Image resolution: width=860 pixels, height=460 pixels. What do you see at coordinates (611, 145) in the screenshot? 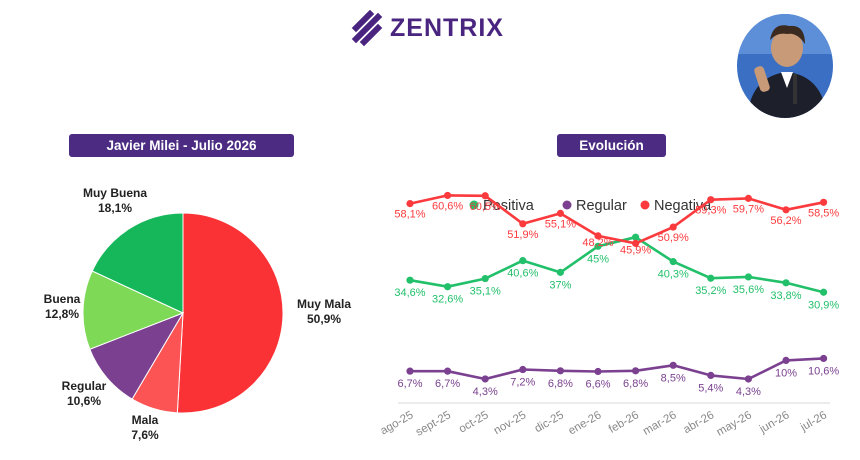
I see `line-chart-title: Evolución` at bounding box center [611, 145].